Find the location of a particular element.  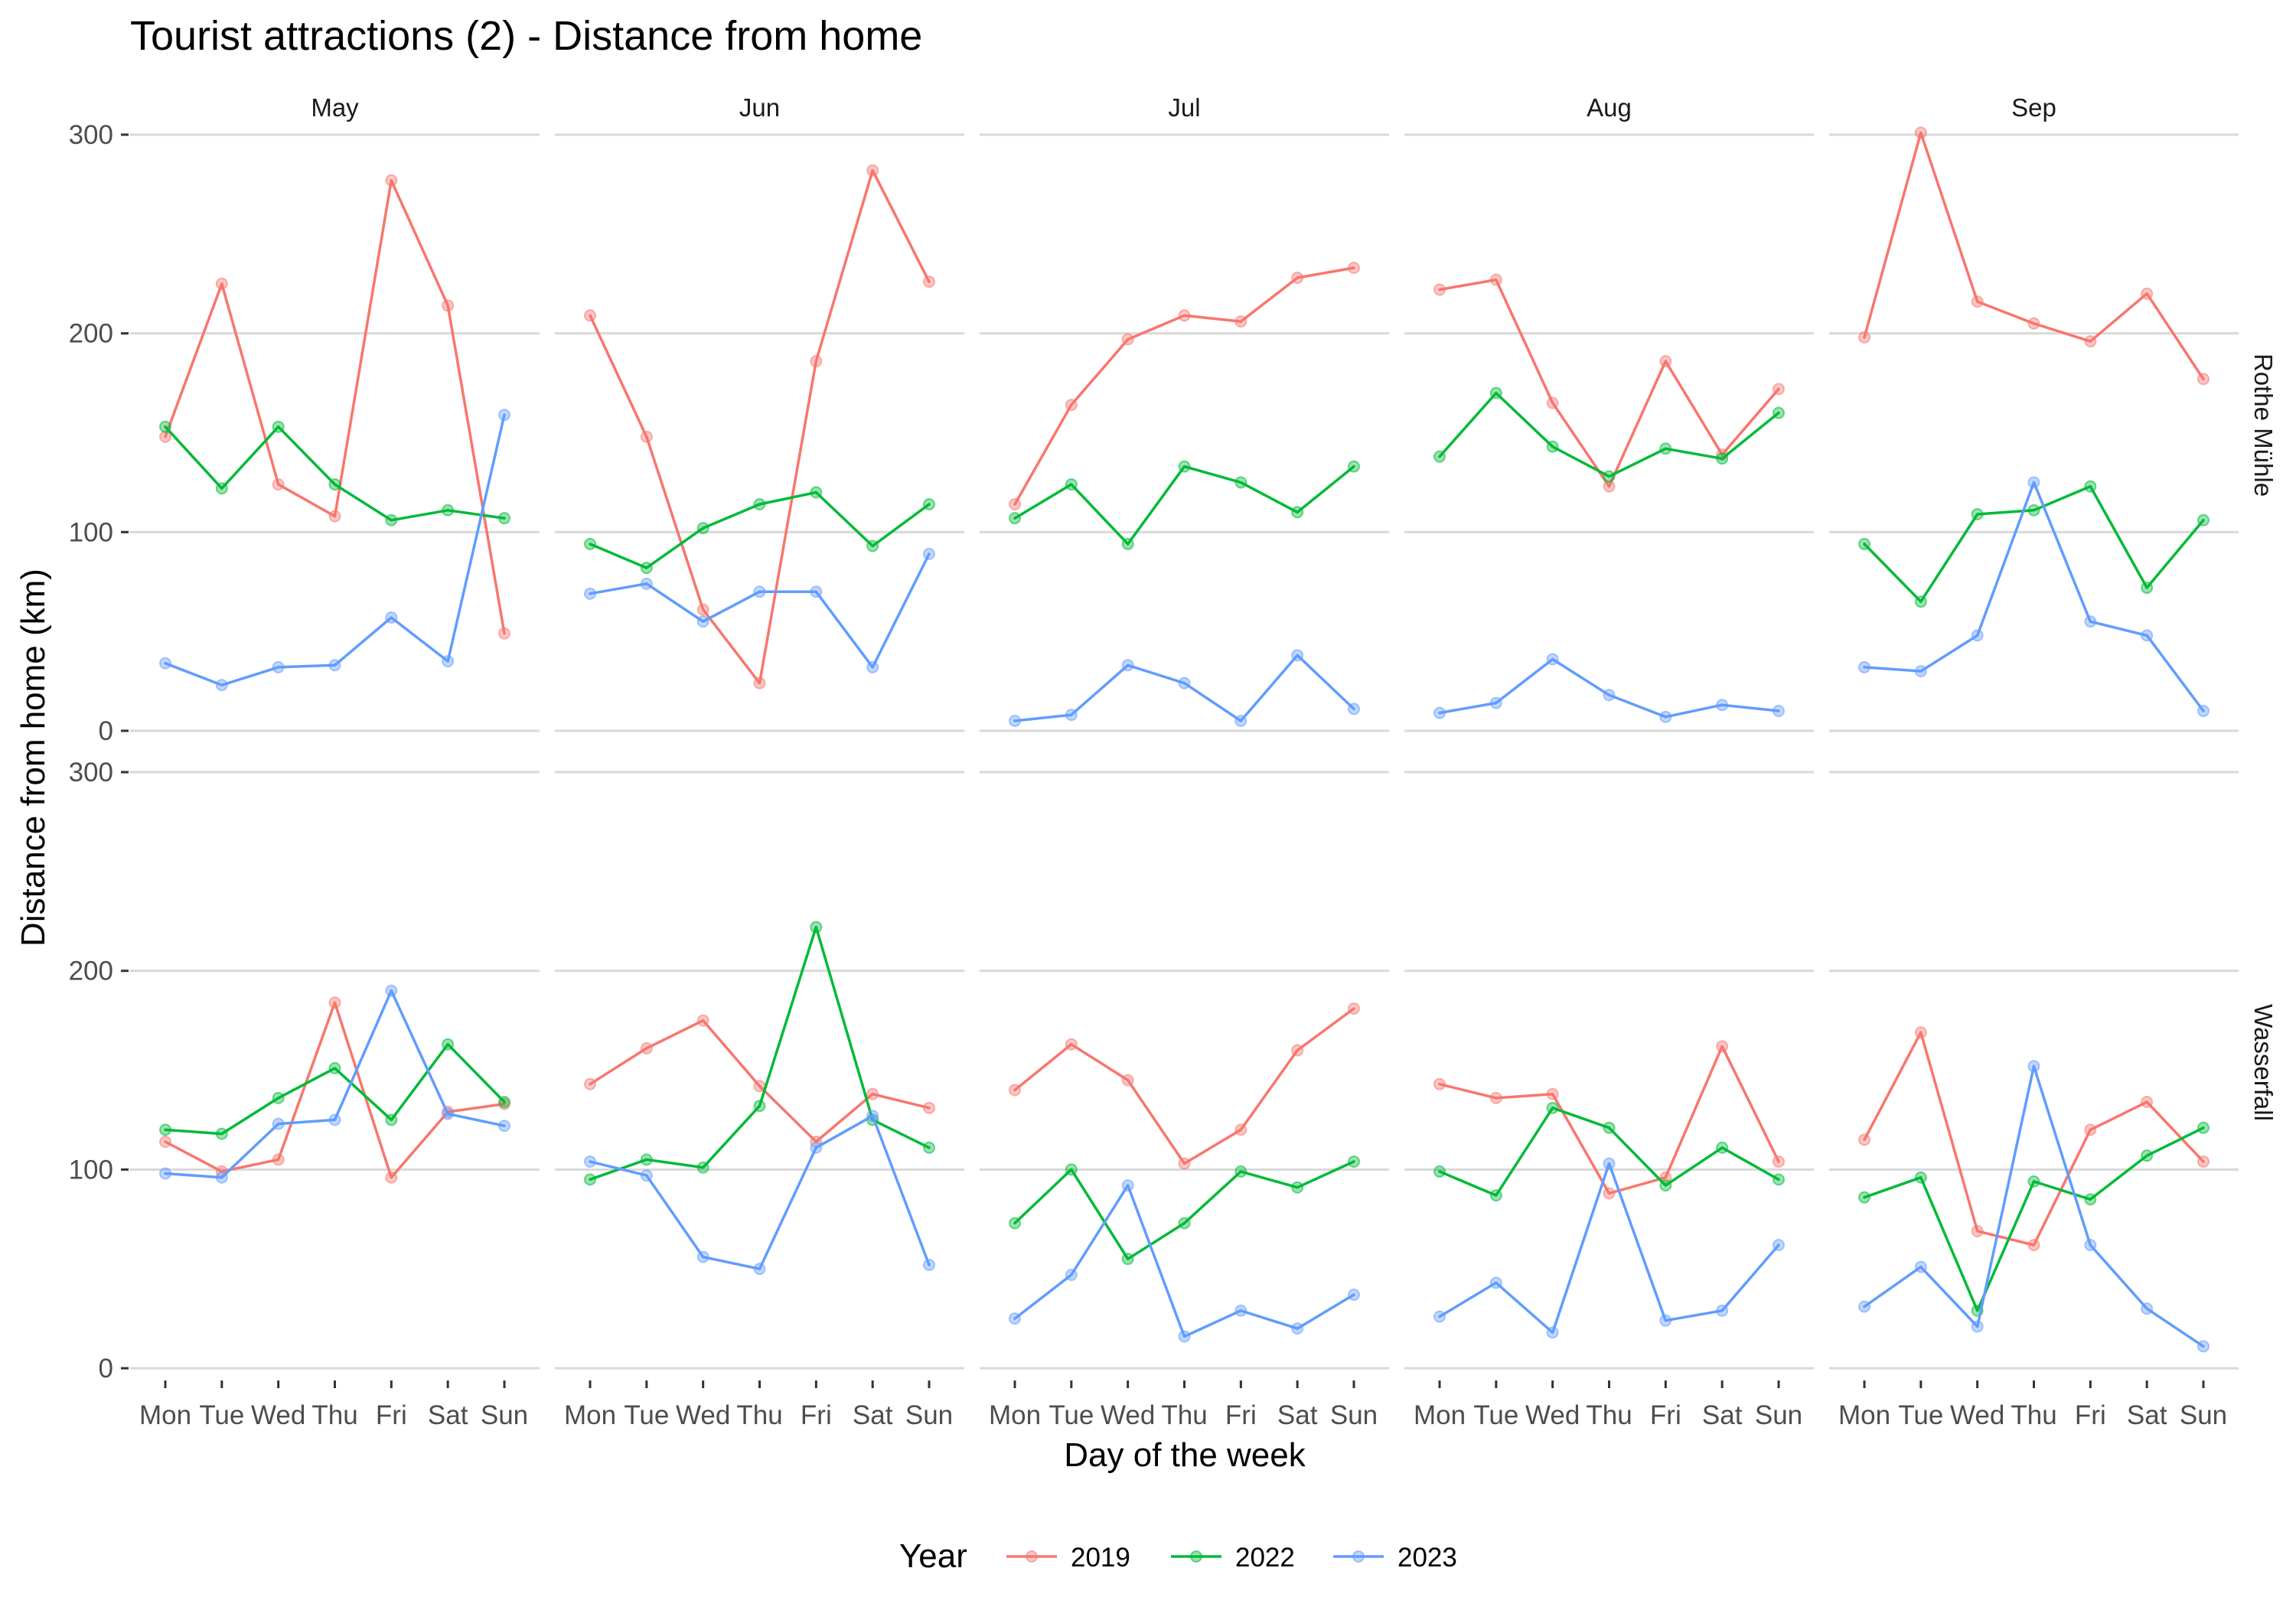

legend: Year 2019 2022 2023 is located at coordinates (1178, 1556).